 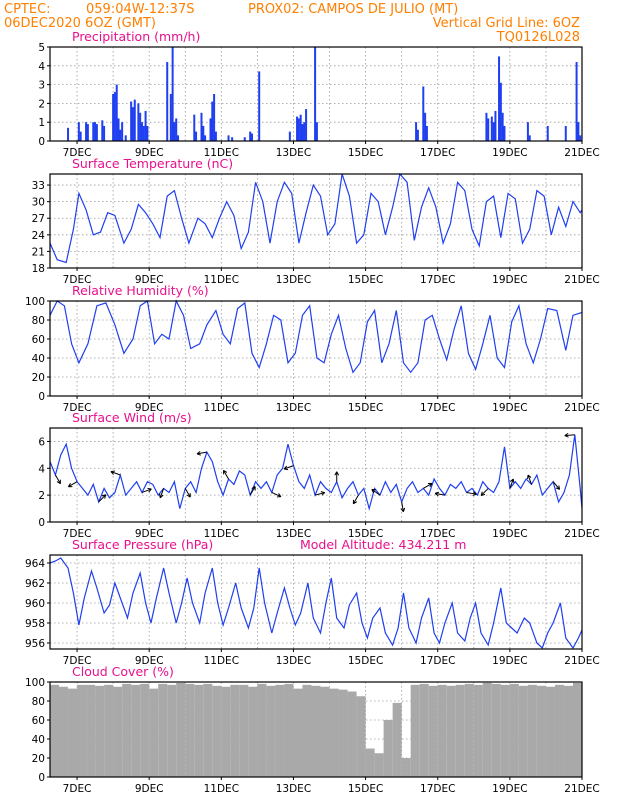 What do you see at coordinates (77, 408) in the screenshot?
I see `rh-xtick-label: 7DEC` at bounding box center [77, 408].